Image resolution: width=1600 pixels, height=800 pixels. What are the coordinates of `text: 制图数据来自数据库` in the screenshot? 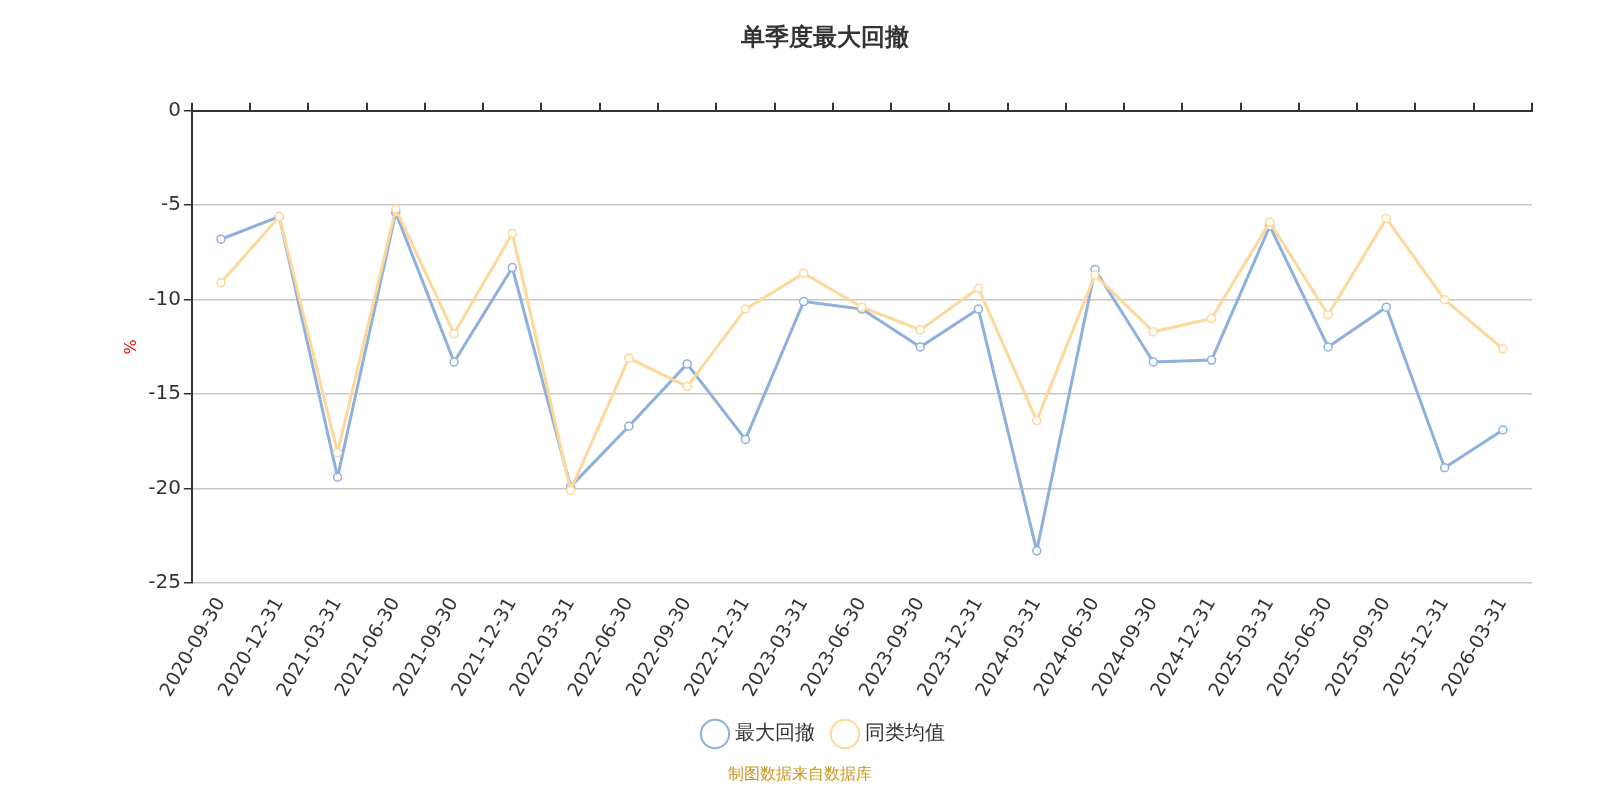 It's located at (800, 774).